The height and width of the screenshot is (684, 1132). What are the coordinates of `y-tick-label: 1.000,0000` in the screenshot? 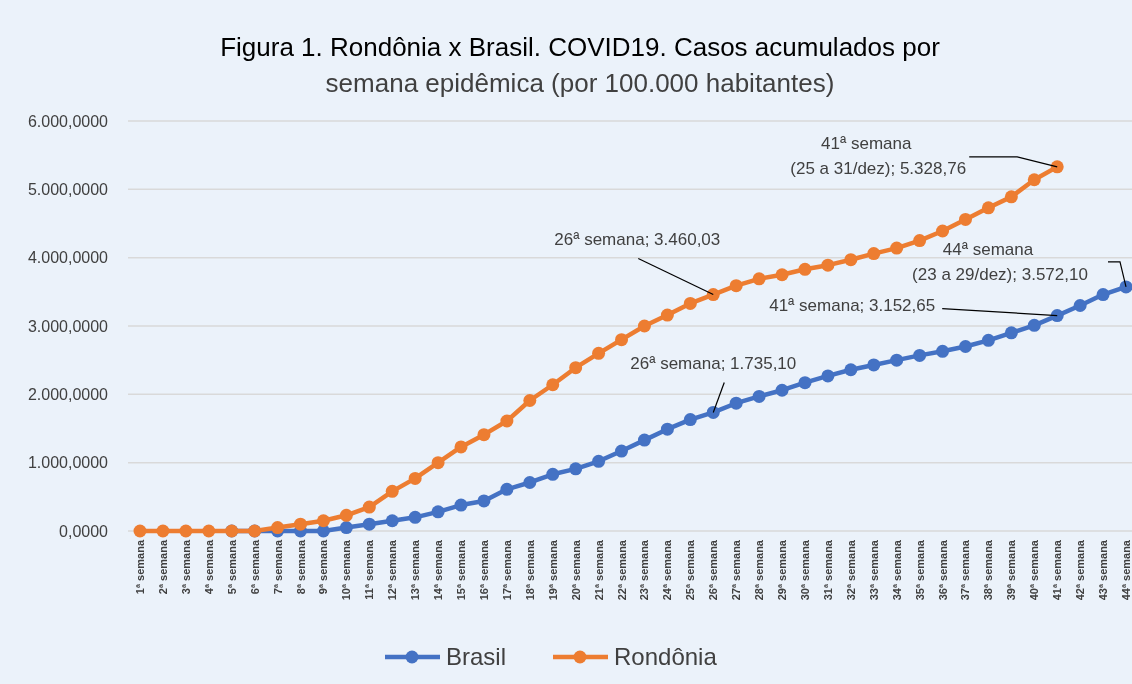 It's located at (68, 463).